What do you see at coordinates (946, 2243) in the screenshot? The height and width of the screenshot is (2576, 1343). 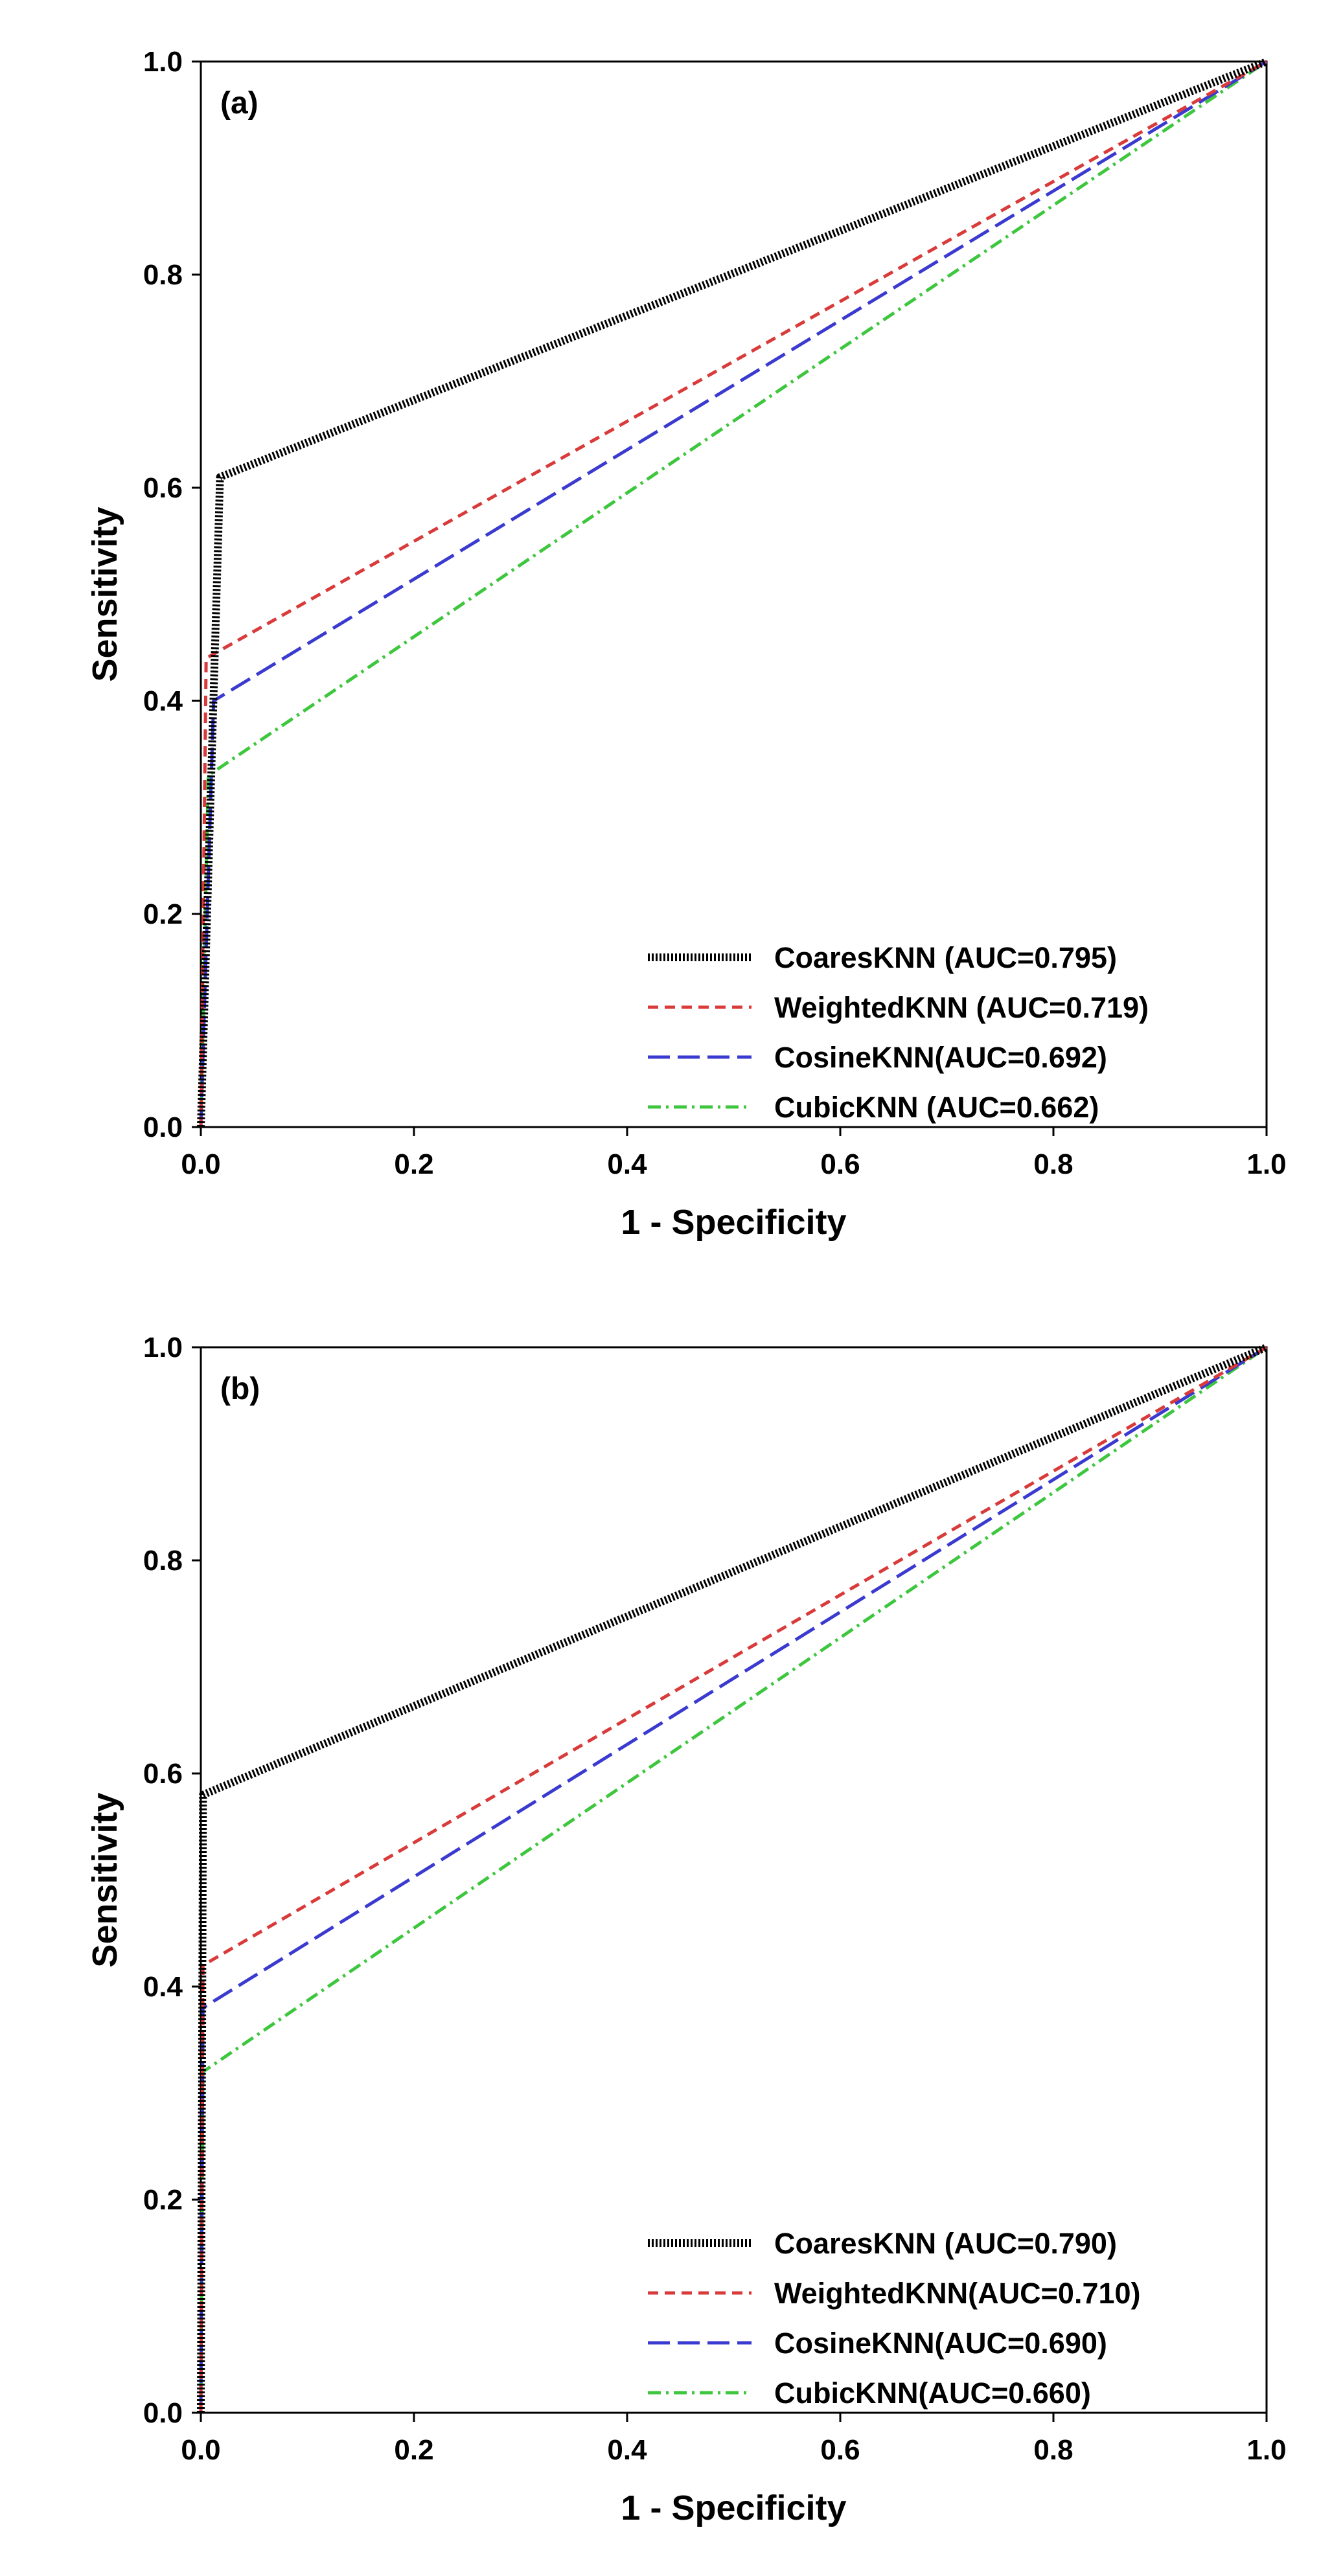 I see `legend-entry: CoaresKNN (AUC=0.790)` at bounding box center [946, 2243].